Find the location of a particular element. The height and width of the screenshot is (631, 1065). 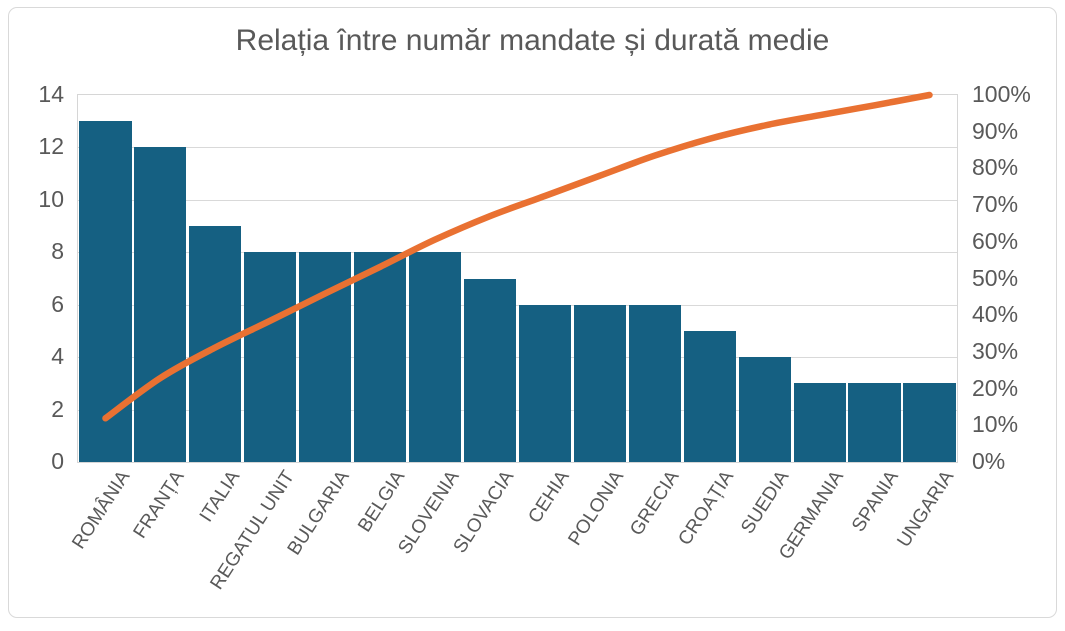

right-axis-tick: 100% is located at coordinates (1001, 94).